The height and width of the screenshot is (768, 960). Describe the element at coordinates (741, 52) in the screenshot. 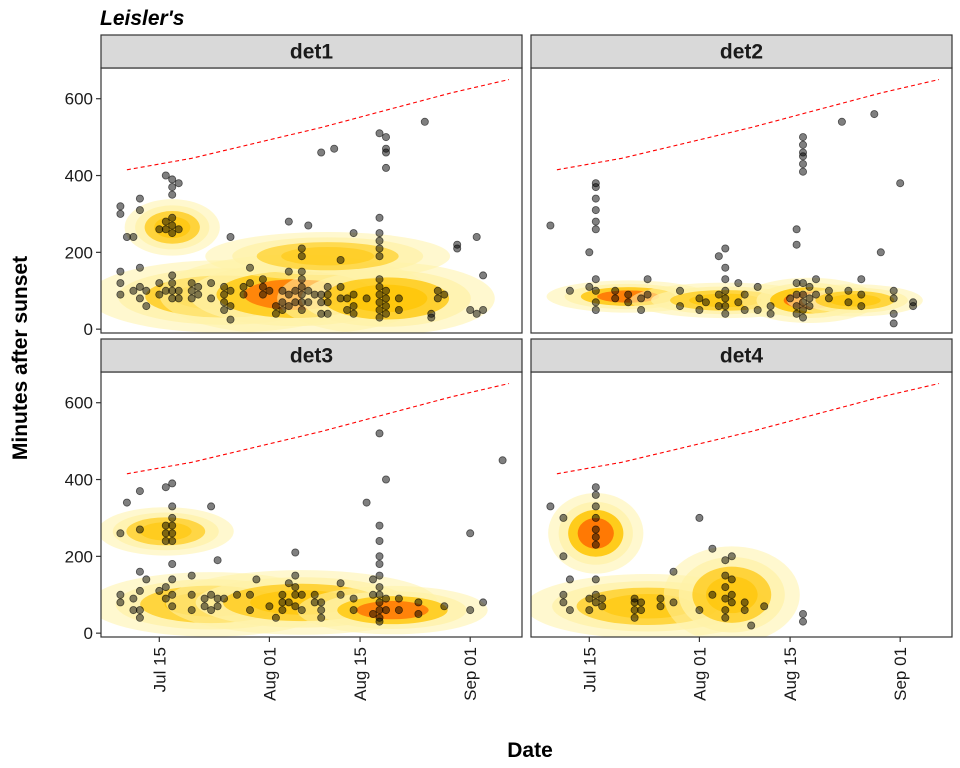

I see `facet-strip-label: det2` at that location.